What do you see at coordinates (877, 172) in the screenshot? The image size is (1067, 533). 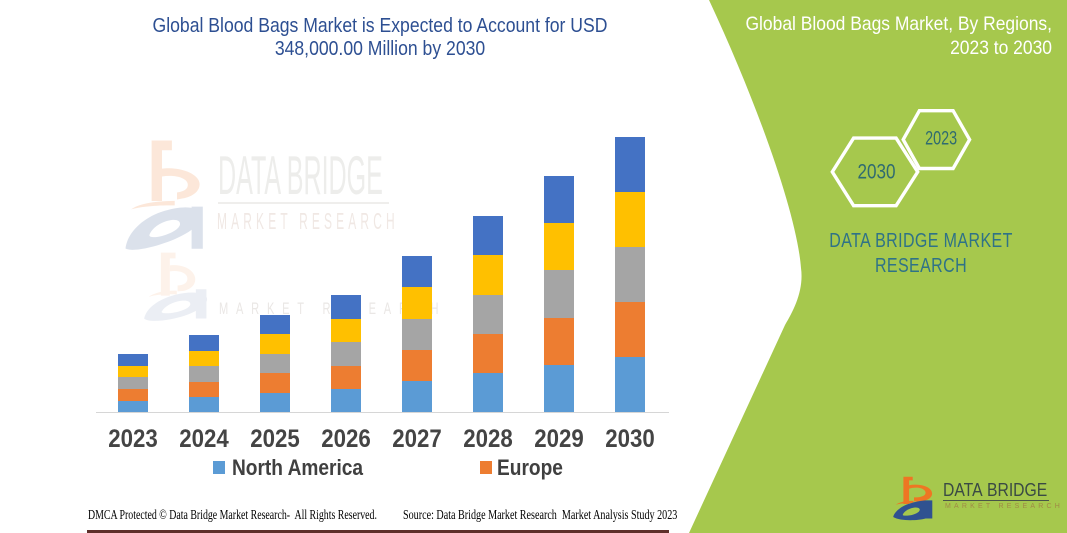 I see `svg-text: 2030` at bounding box center [877, 172].